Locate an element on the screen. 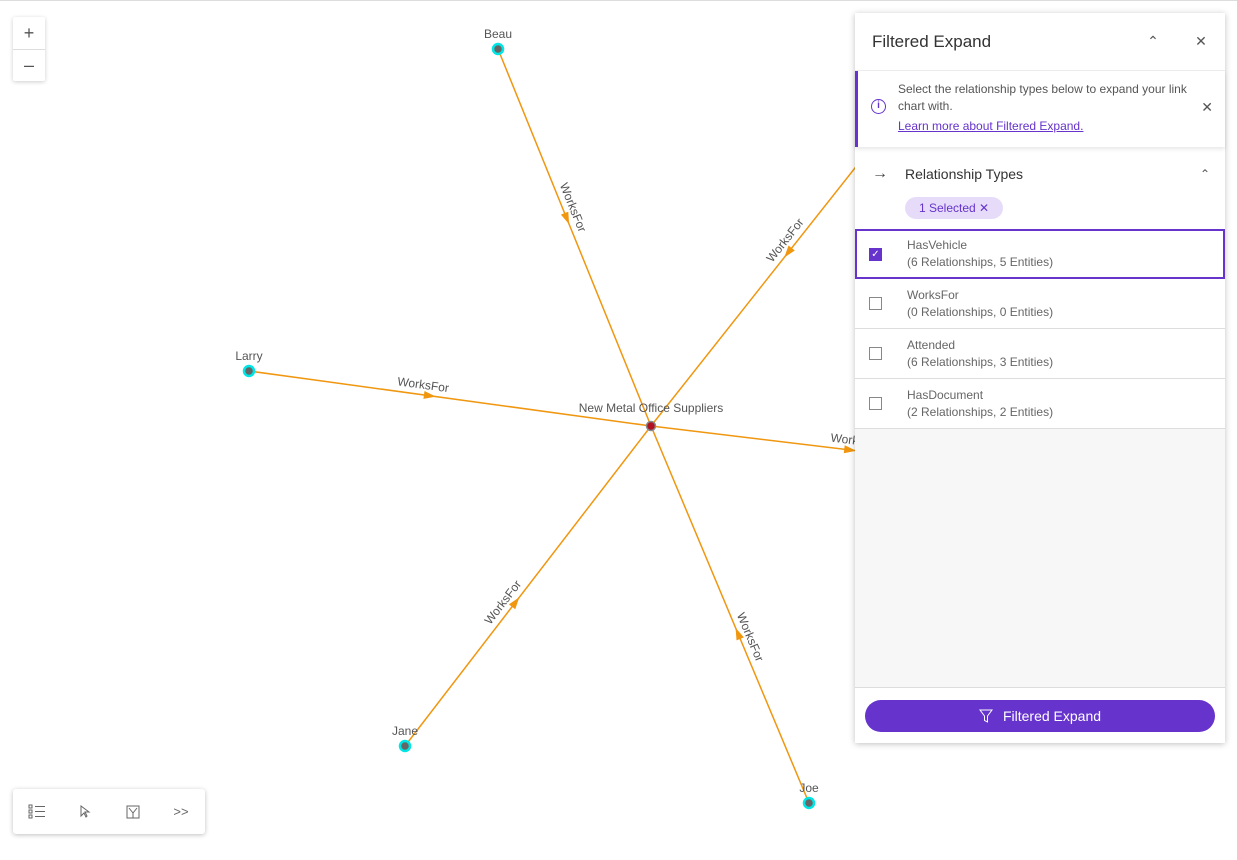  item-name: WorksFor is located at coordinates (933, 294).